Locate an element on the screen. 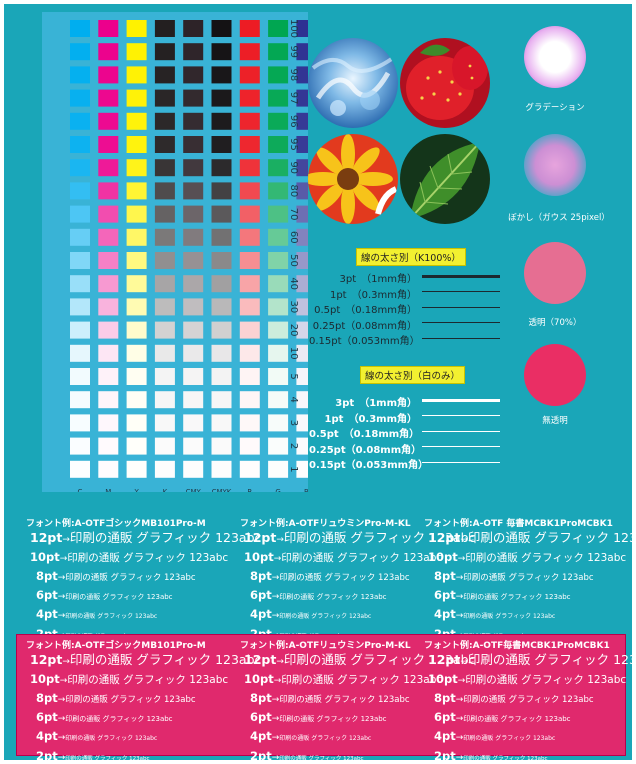 The image size is (636, 764). percent-label: 96 is located at coordinates (293, 121).